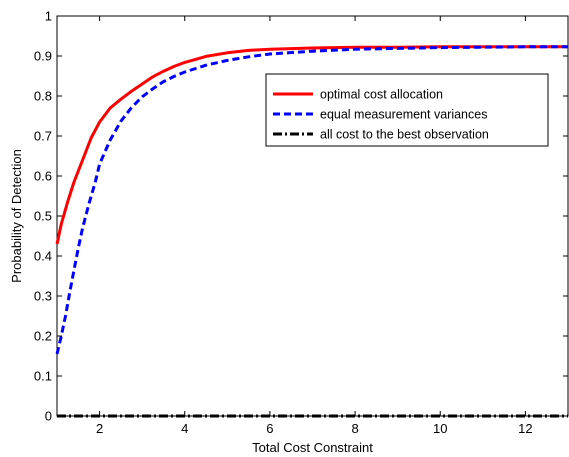 The height and width of the screenshot is (457, 569). I want to click on y-tick-label: 0.6, so click(43, 176).